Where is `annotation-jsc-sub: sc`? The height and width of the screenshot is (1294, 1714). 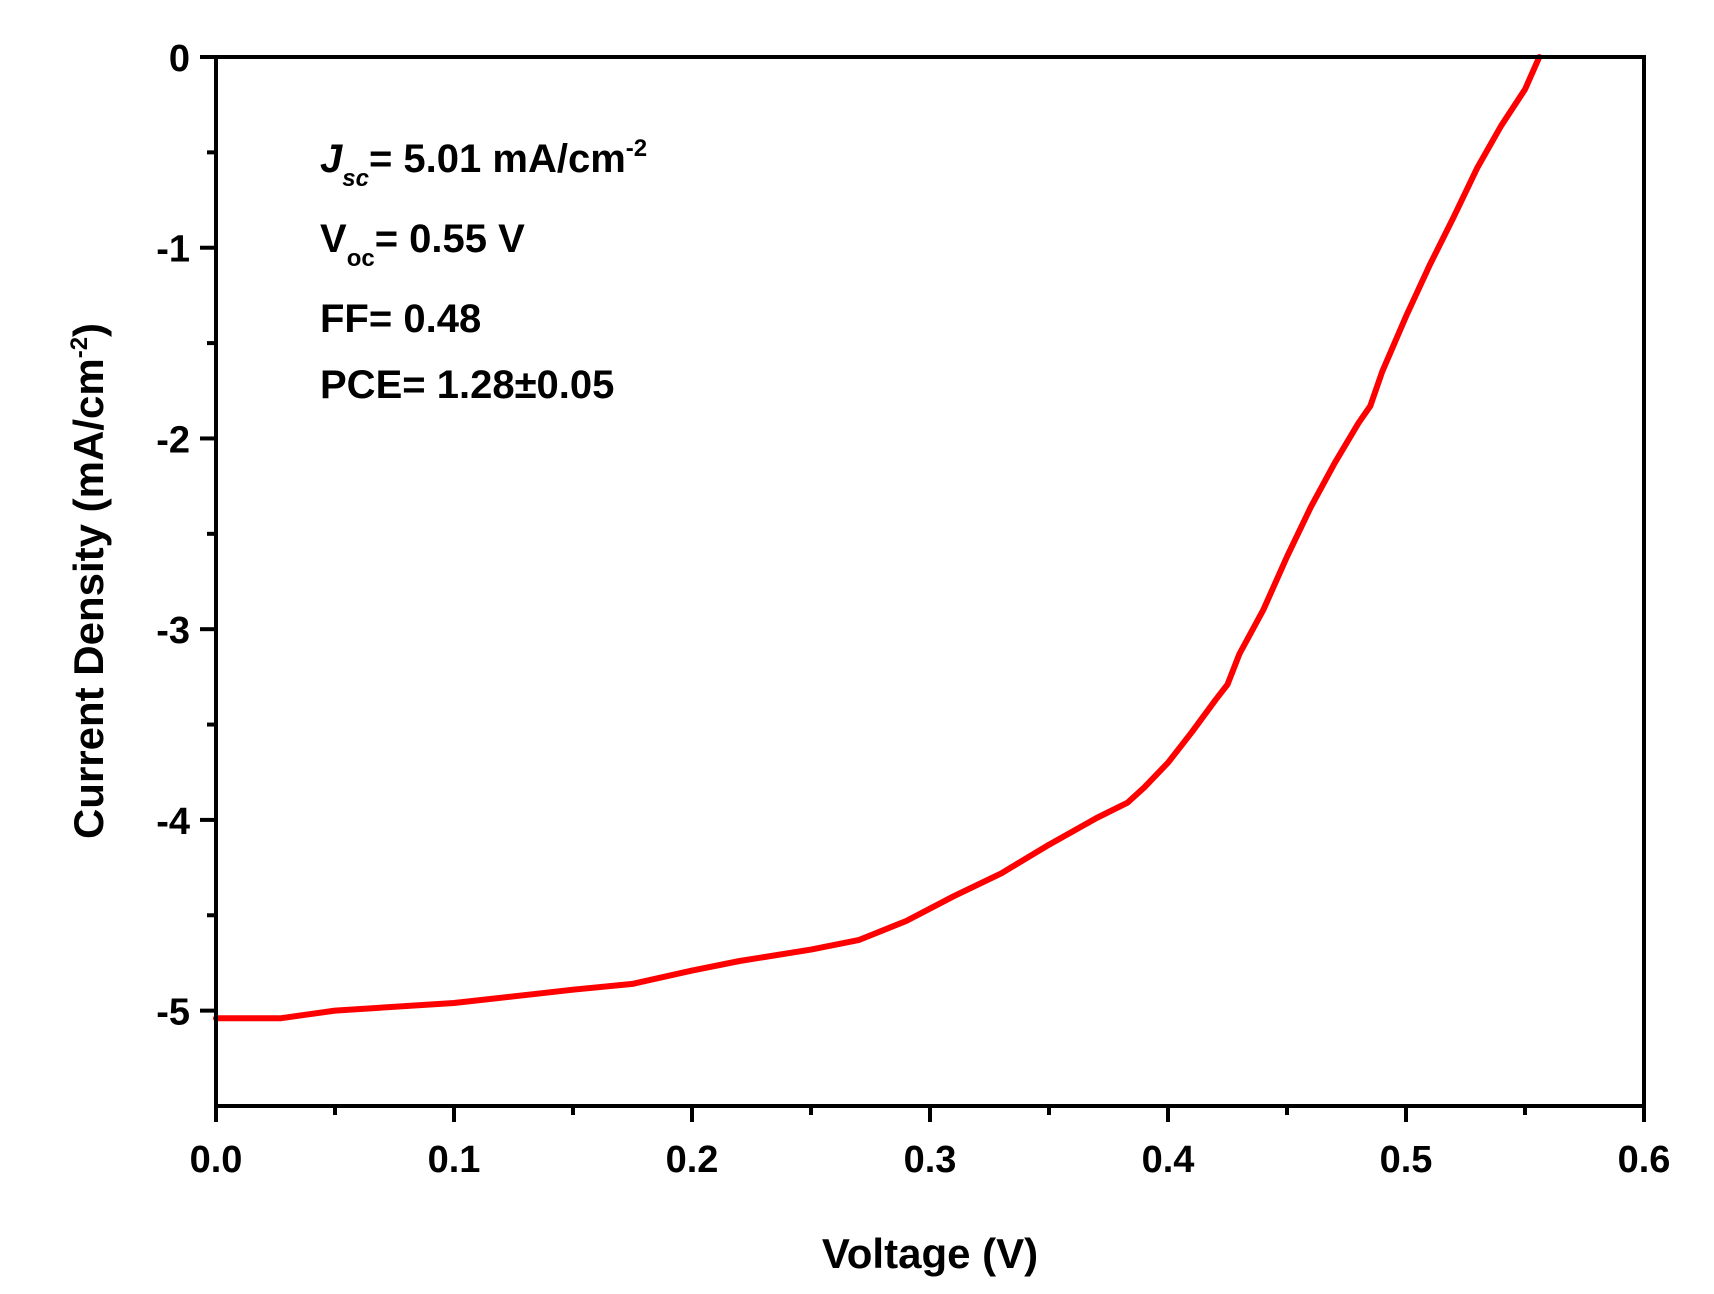
annotation-jsc-sub: sc is located at coordinates (355, 178).